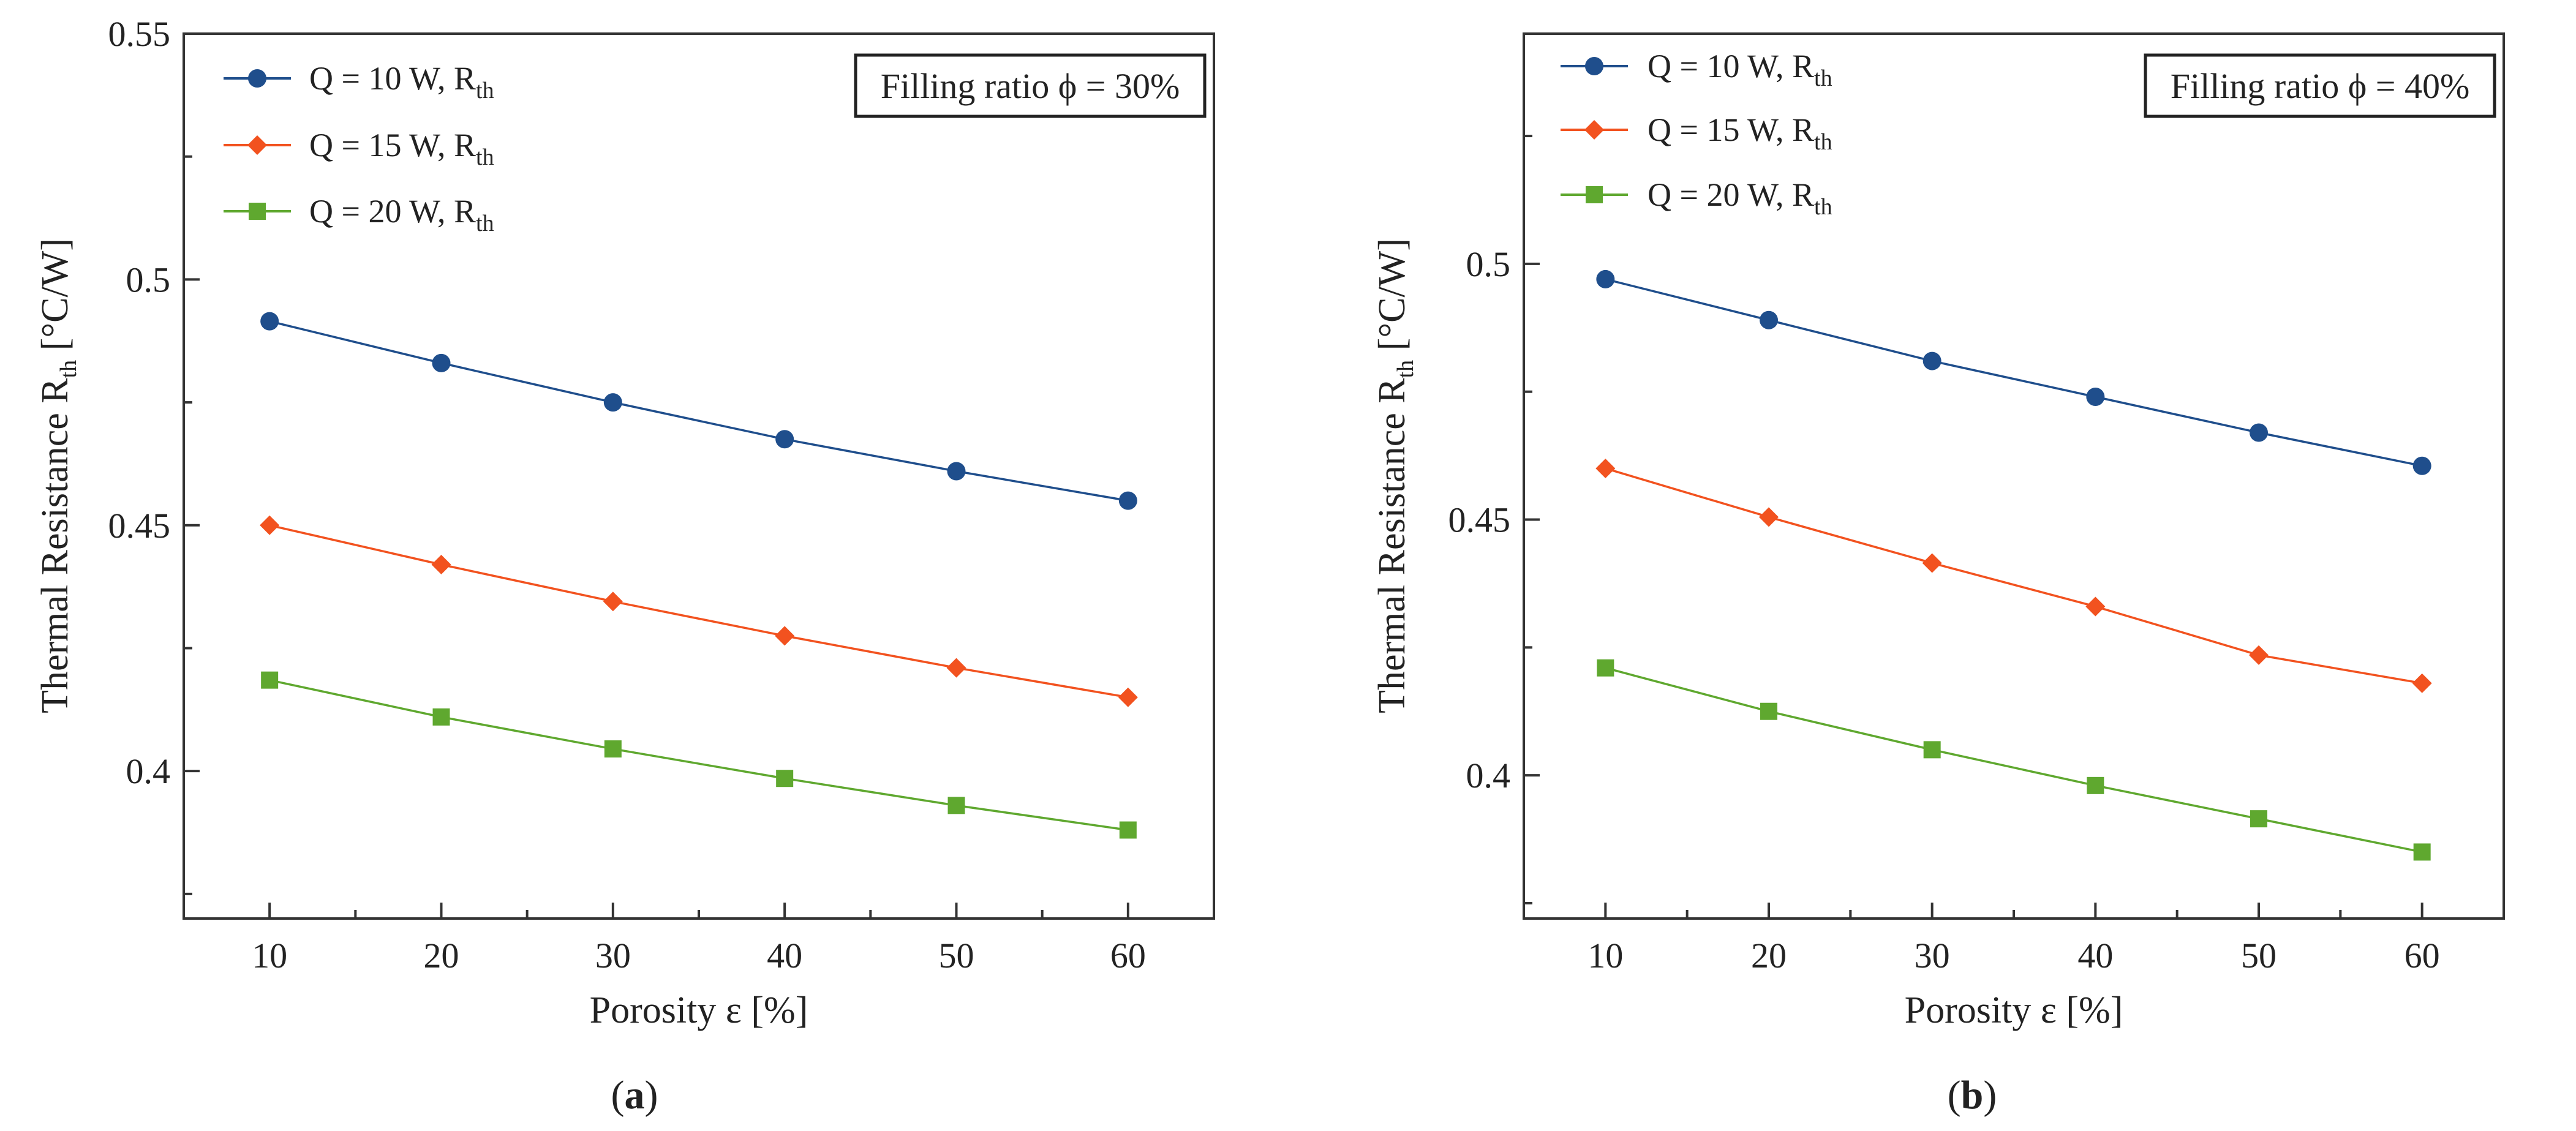 Image resolution: width=2576 pixels, height=1131 pixels. I want to click on y-tick-label: 0.55, so click(139, 34).